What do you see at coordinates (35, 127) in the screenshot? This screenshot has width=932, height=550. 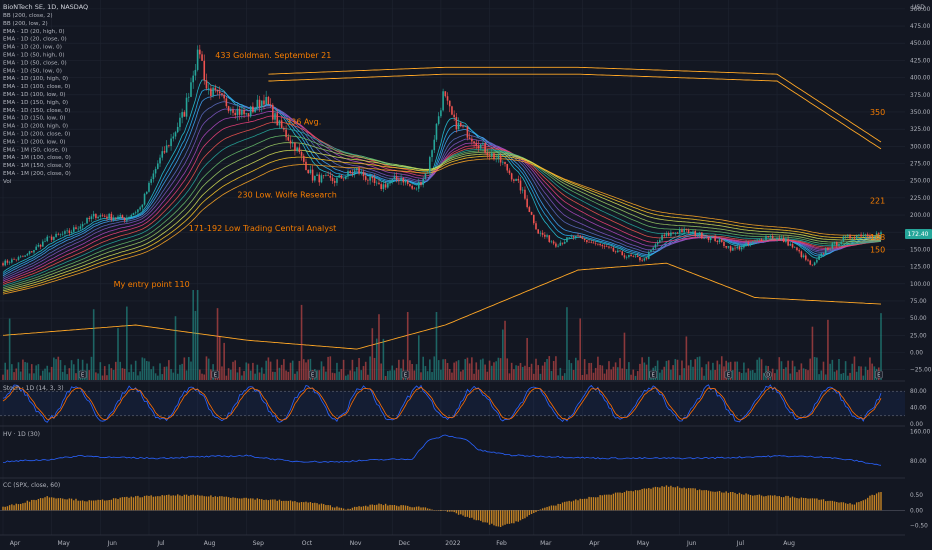 I see `legend-item: EMA · 1D (200, high, 0)` at bounding box center [35, 127].